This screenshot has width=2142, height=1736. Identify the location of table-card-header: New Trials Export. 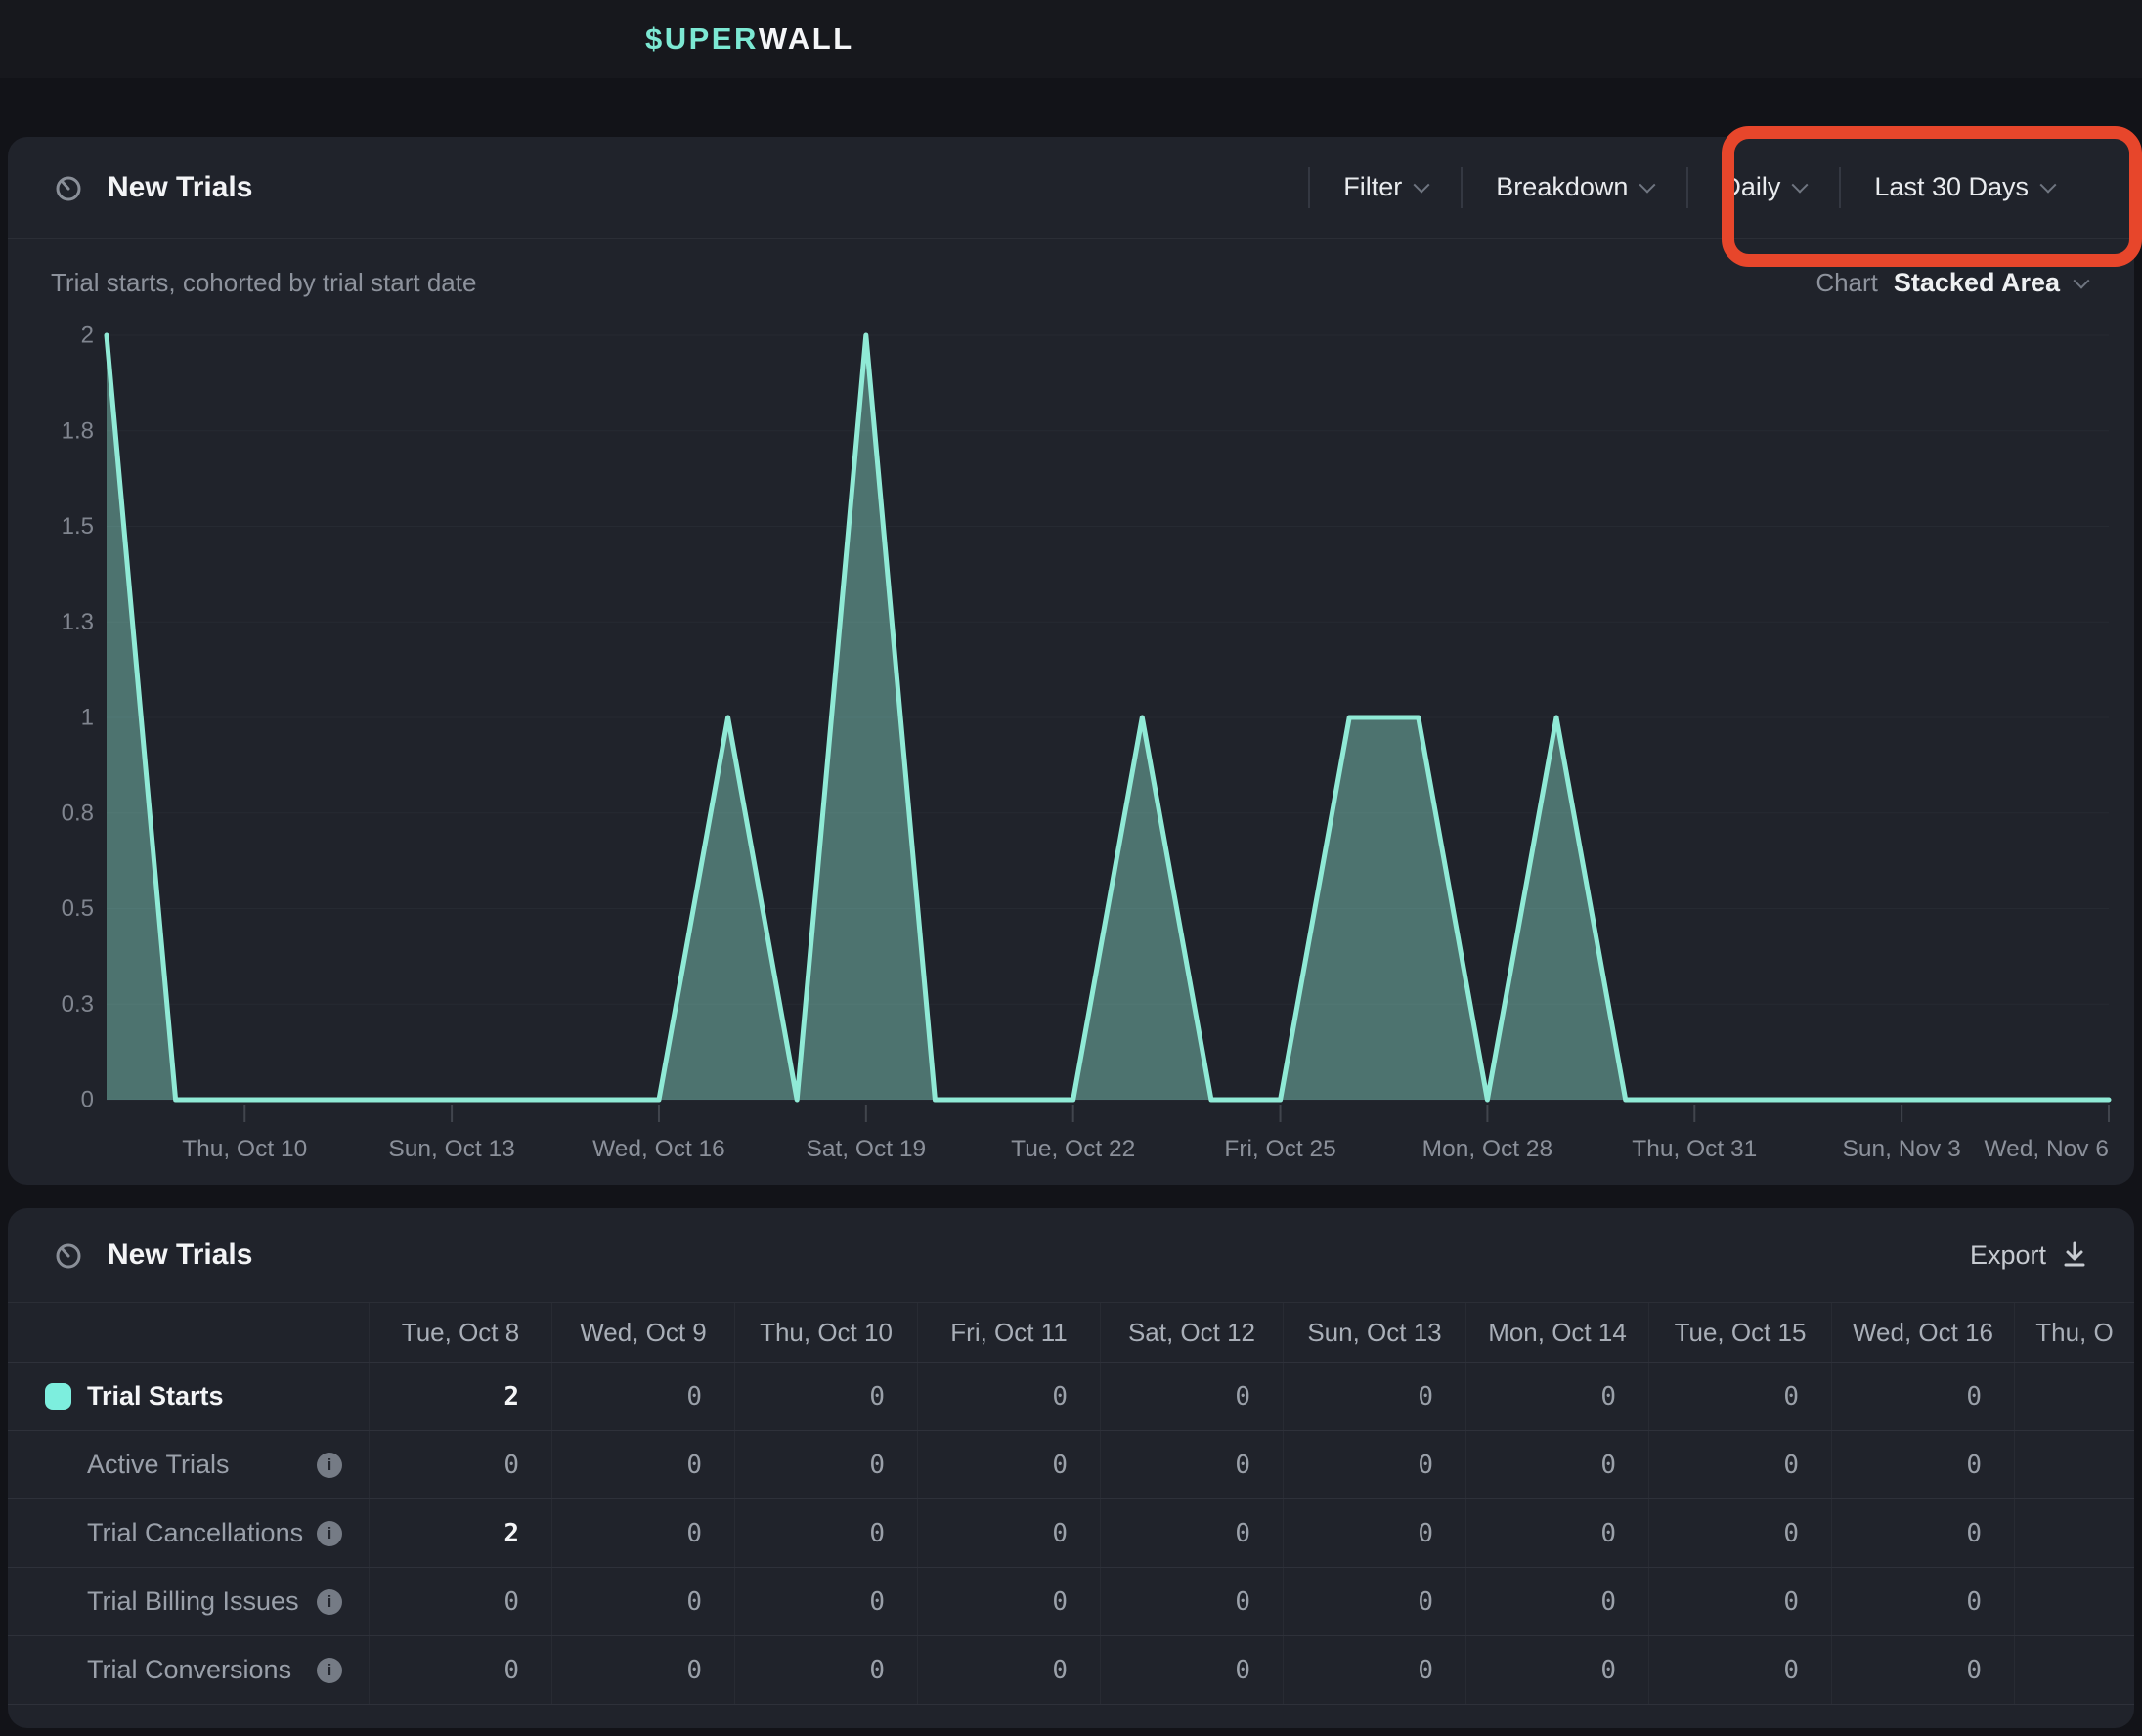
(1071, 1255).